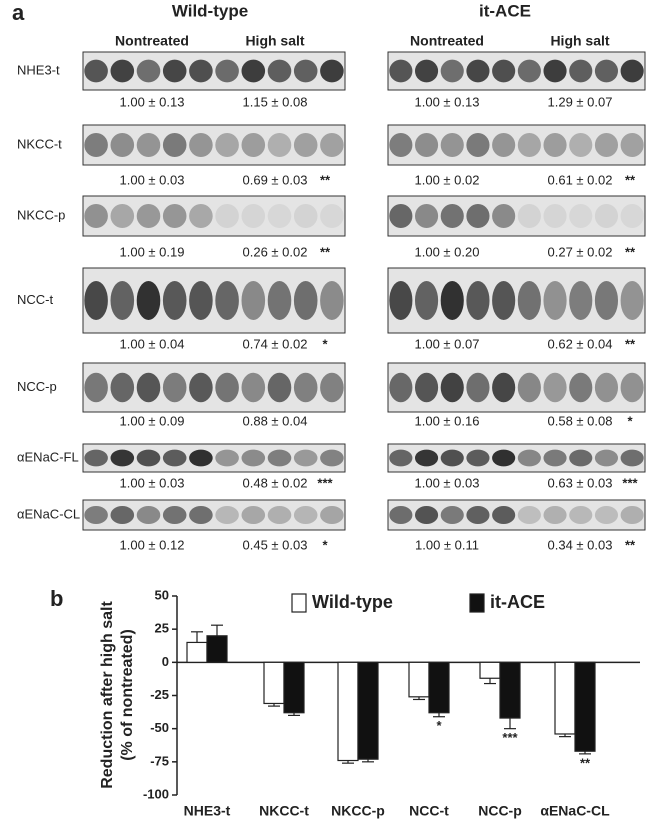  I want to click on quantification: 0.61 ± 0.02, so click(580, 179).